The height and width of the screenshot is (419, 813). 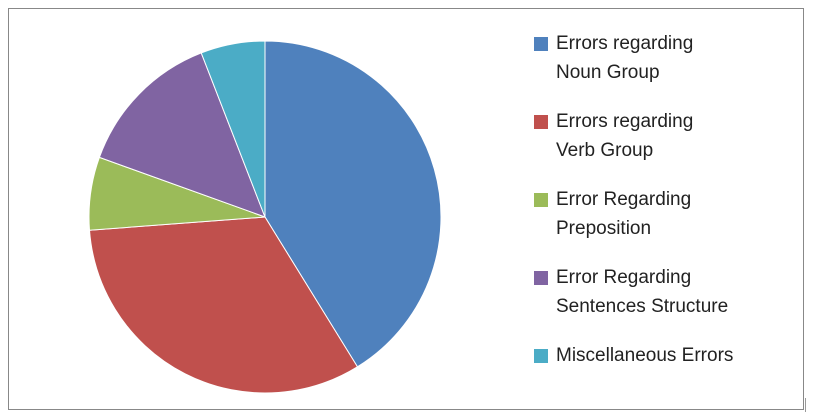 What do you see at coordinates (625, 58) in the screenshot?
I see `legend-label: Errors regarding Noun Group` at bounding box center [625, 58].